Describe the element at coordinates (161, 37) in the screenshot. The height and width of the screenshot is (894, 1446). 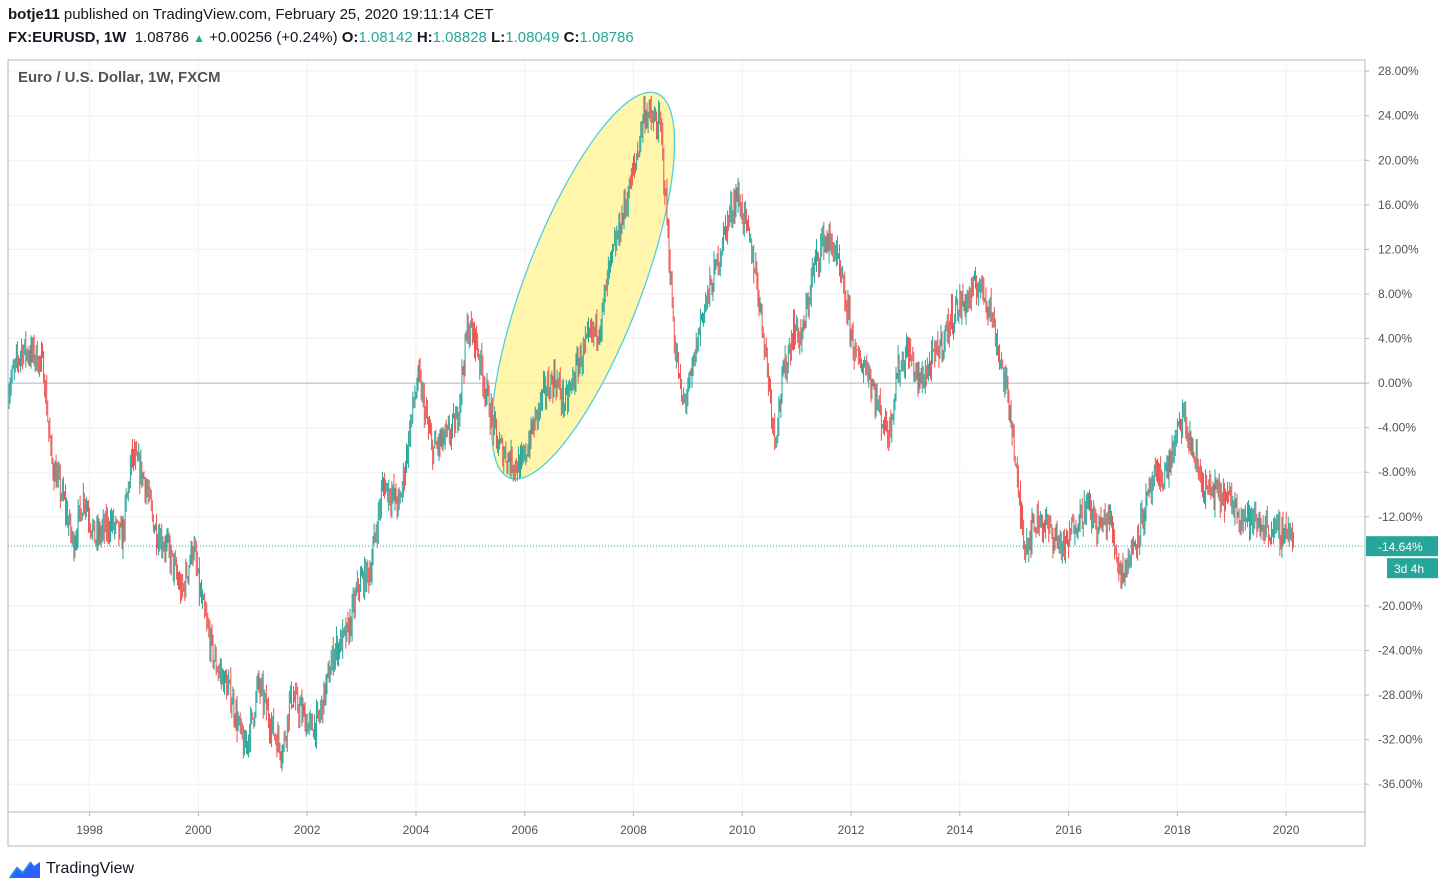
I see `last-price: 1.08786` at that location.